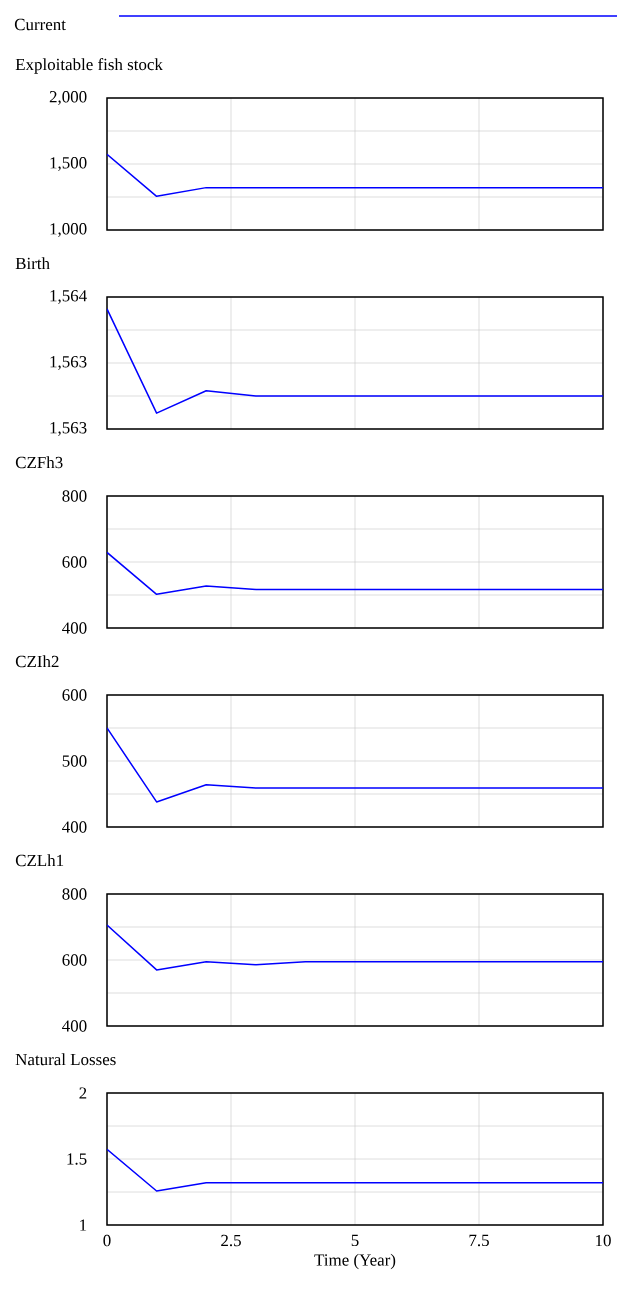 This screenshot has width=630, height=1299. What do you see at coordinates (355, 1261) in the screenshot?
I see `x-axis-title: Time (Year)` at bounding box center [355, 1261].